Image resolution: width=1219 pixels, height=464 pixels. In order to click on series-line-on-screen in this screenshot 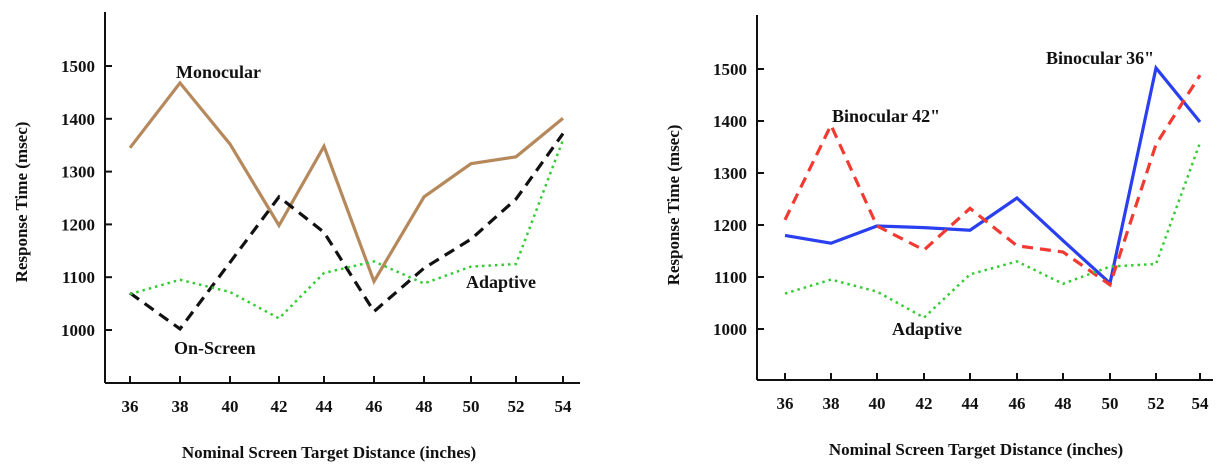, I will do `click(346, 231)`.